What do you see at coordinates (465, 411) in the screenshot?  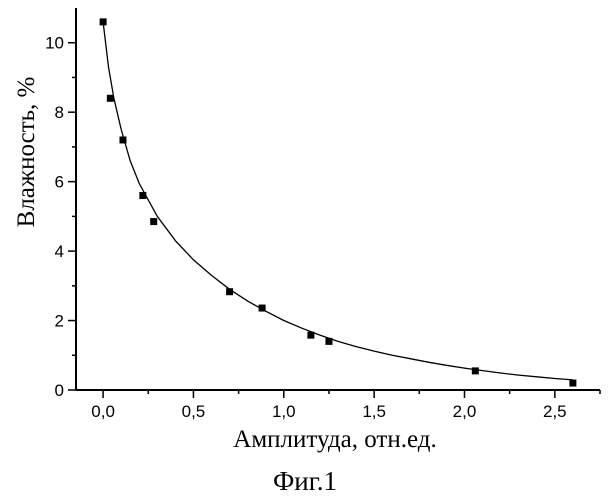 I see `x-tick-label: 2,0` at bounding box center [465, 411].